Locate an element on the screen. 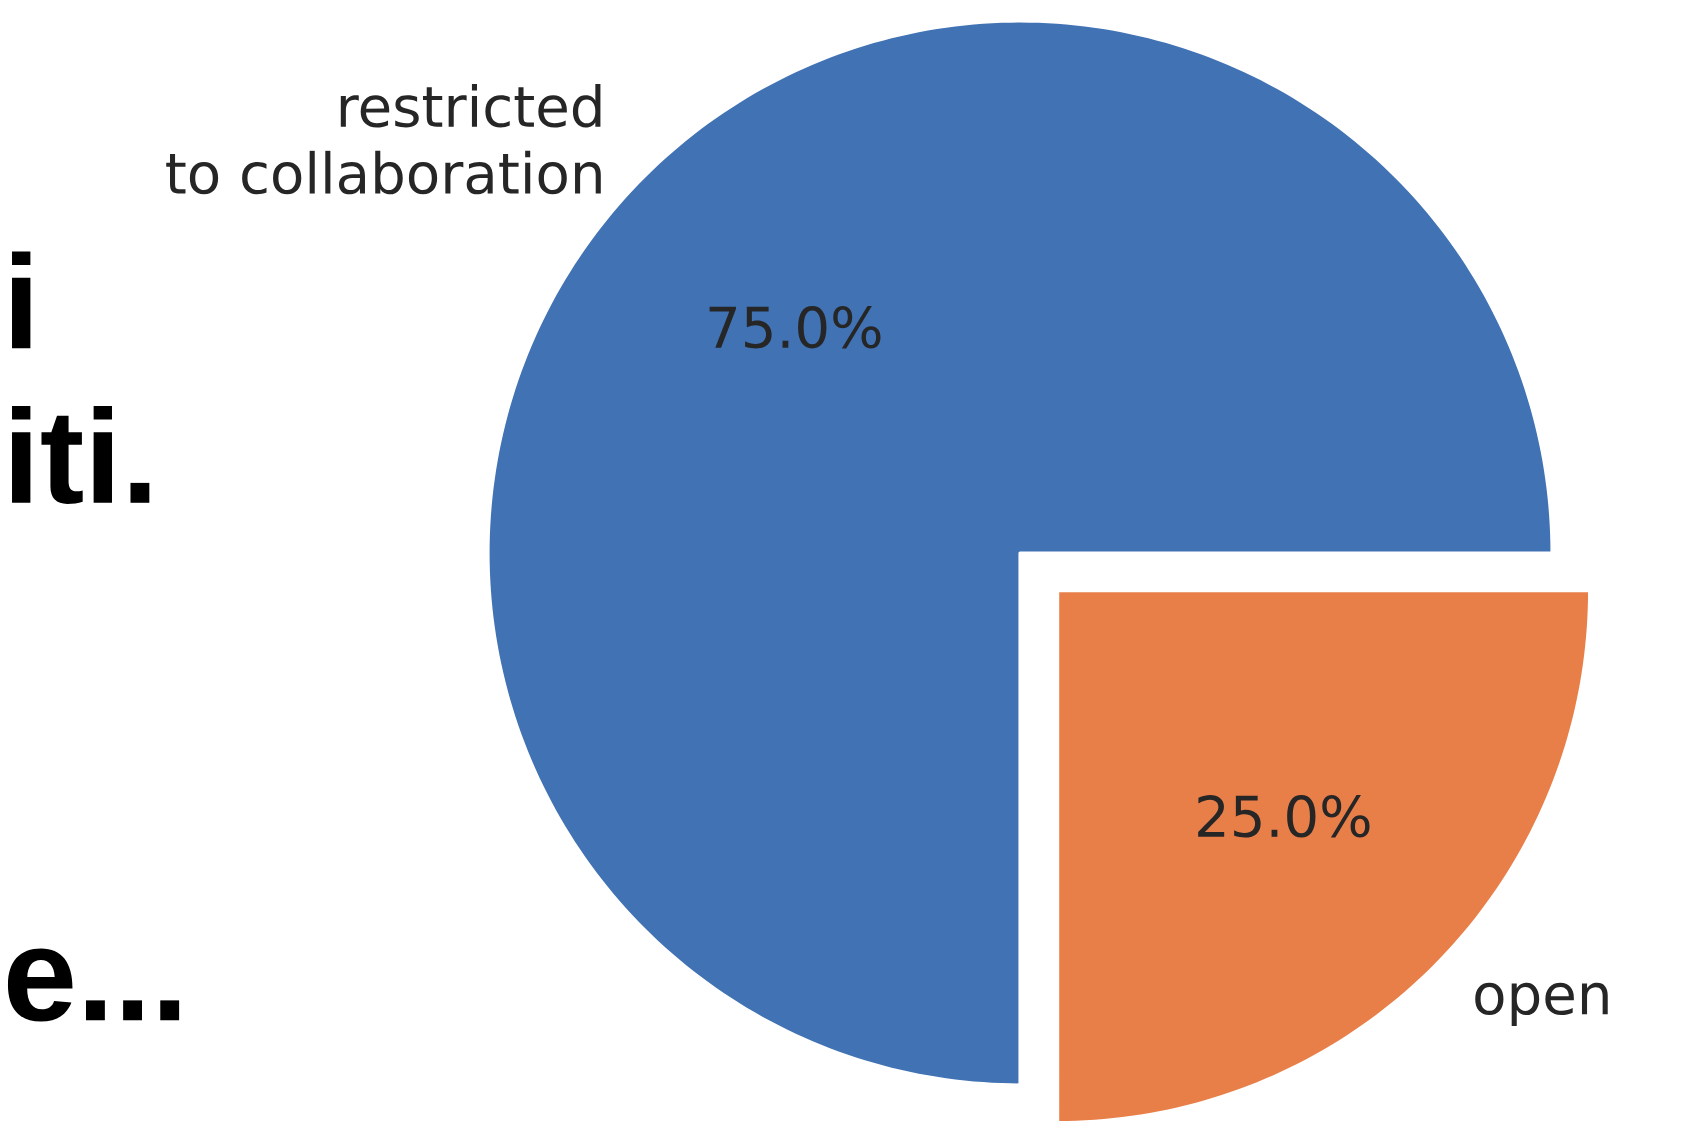 This screenshot has width=1701, height=1135. text: iti. is located at coordinates (81, 454).